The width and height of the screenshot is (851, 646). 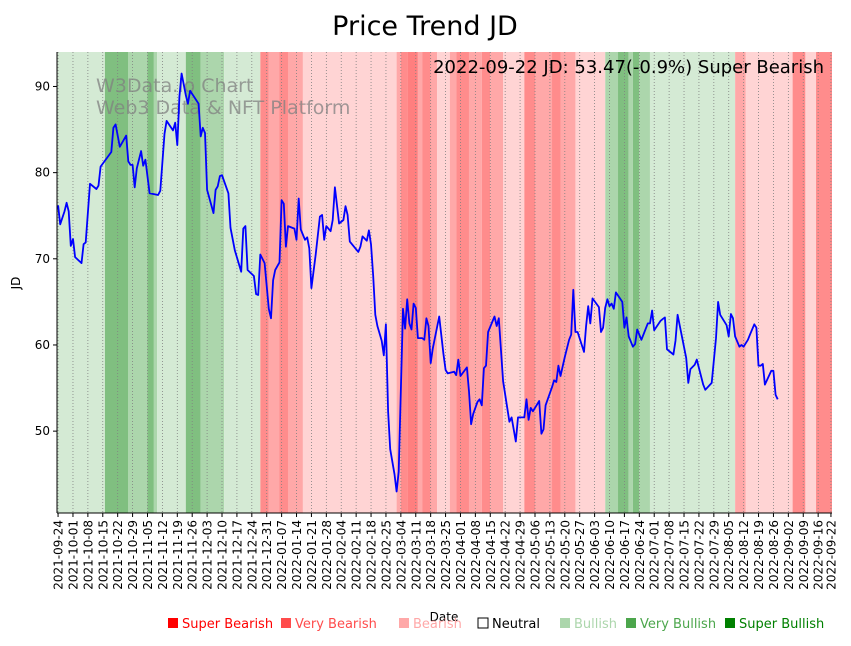 What do you see at coordinates (640, 555) in the screenshot?
I see `x-tick-label: 2022-06-24` at bounding box center [640, 555].